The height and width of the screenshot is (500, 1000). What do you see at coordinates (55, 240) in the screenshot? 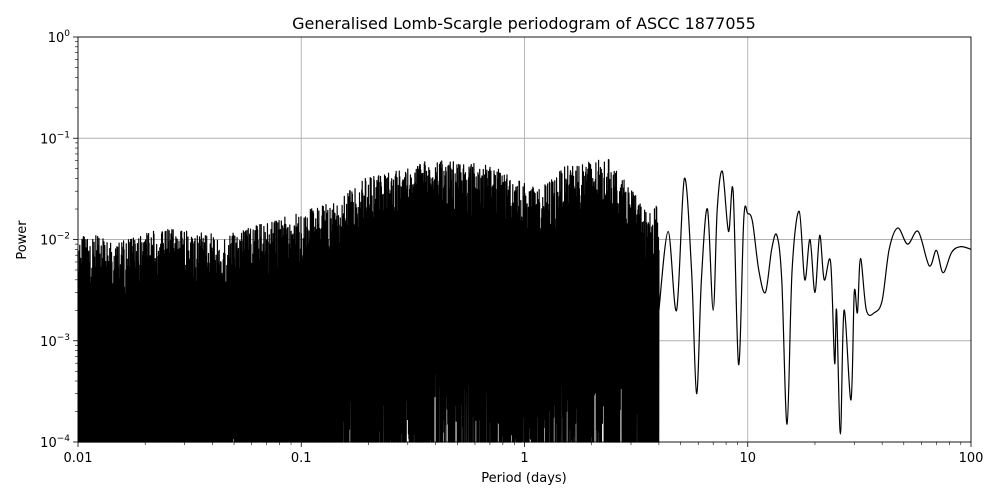
I see `y-tick-label: 10⁻²` at bounding box center [55, 240].